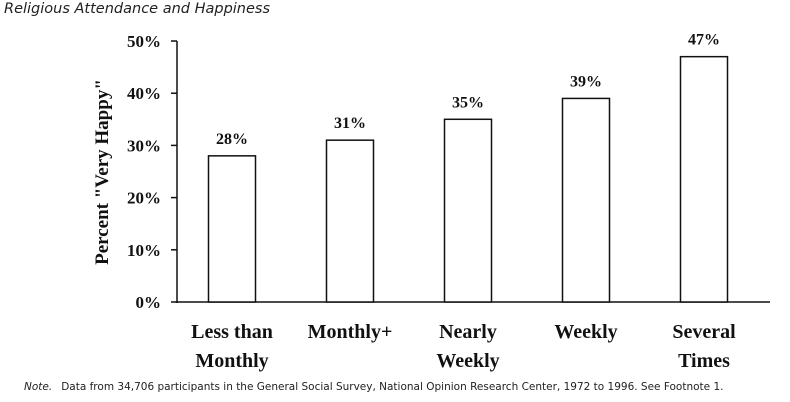 The image size is (790, 402). Describe the element at coordinates (149, 302) in the screenshot. I see `y-tick-label: 0%` at that location.